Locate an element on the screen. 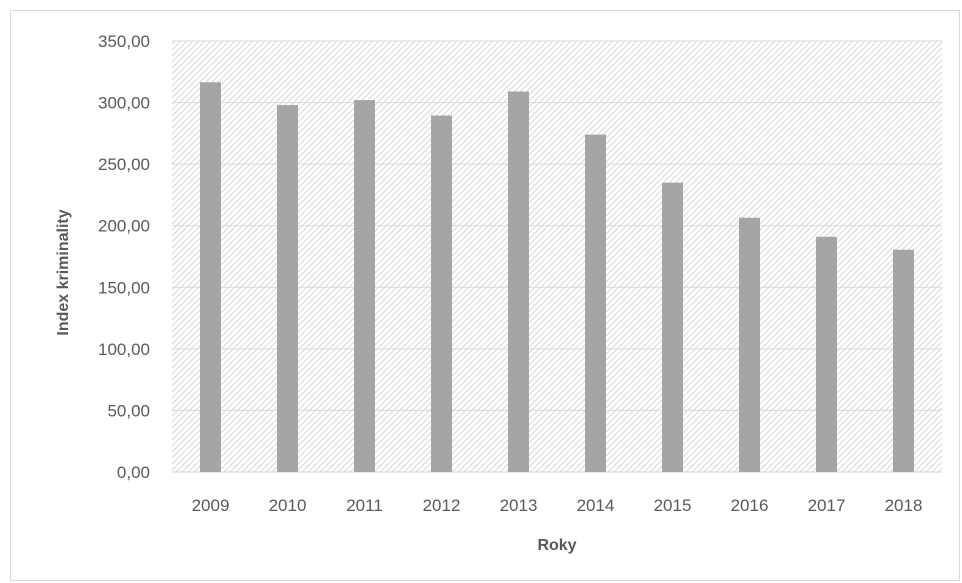 This screenshot has height=583, width=962. bar-2015 is located at coordinates (672, 327).